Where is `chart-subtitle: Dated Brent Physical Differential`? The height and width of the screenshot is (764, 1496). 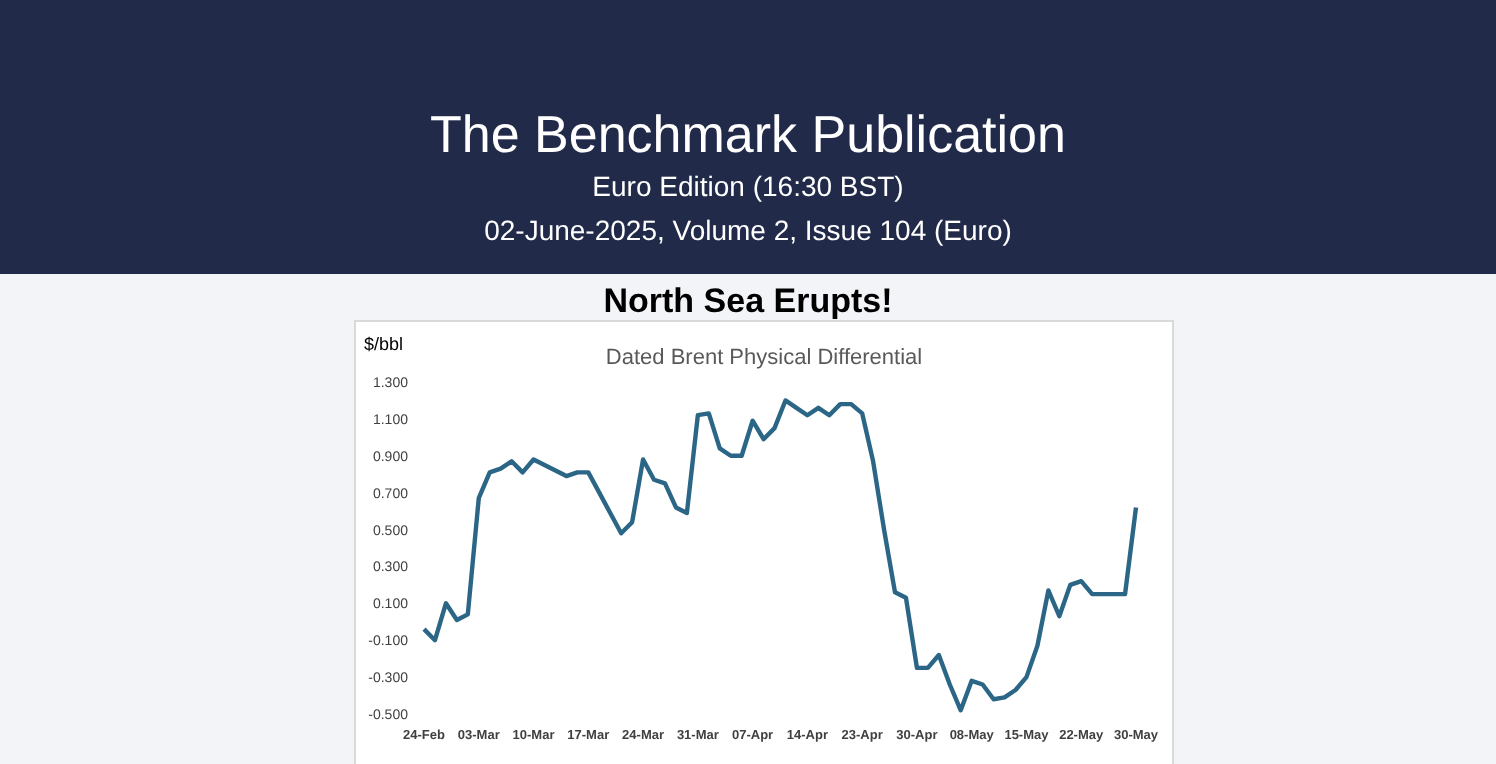 chart-subtitle: Dated Brent Physical Differential is located at coordinates (764, 358).